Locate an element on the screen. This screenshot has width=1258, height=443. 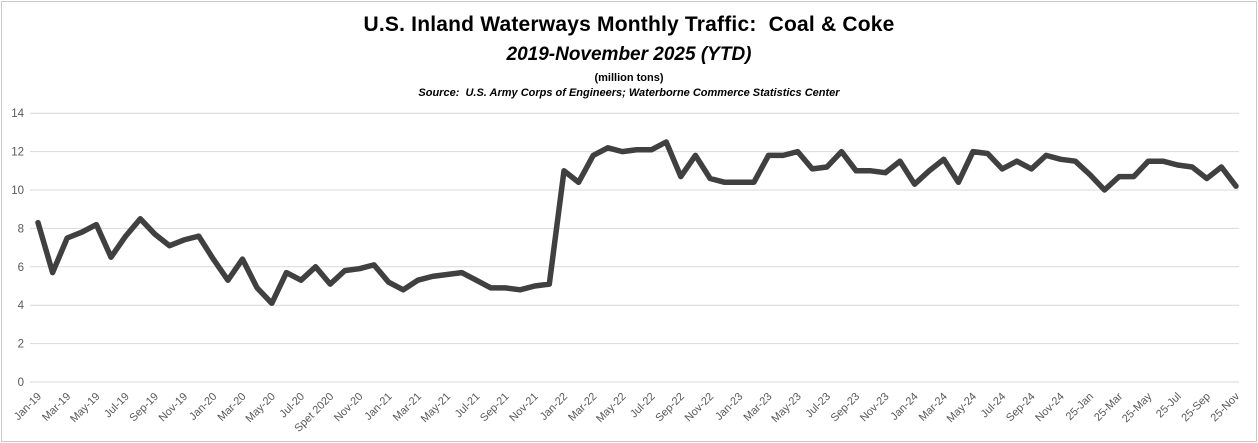
x-tick-label: 25-Nov is located at coordinates (1226, 407).